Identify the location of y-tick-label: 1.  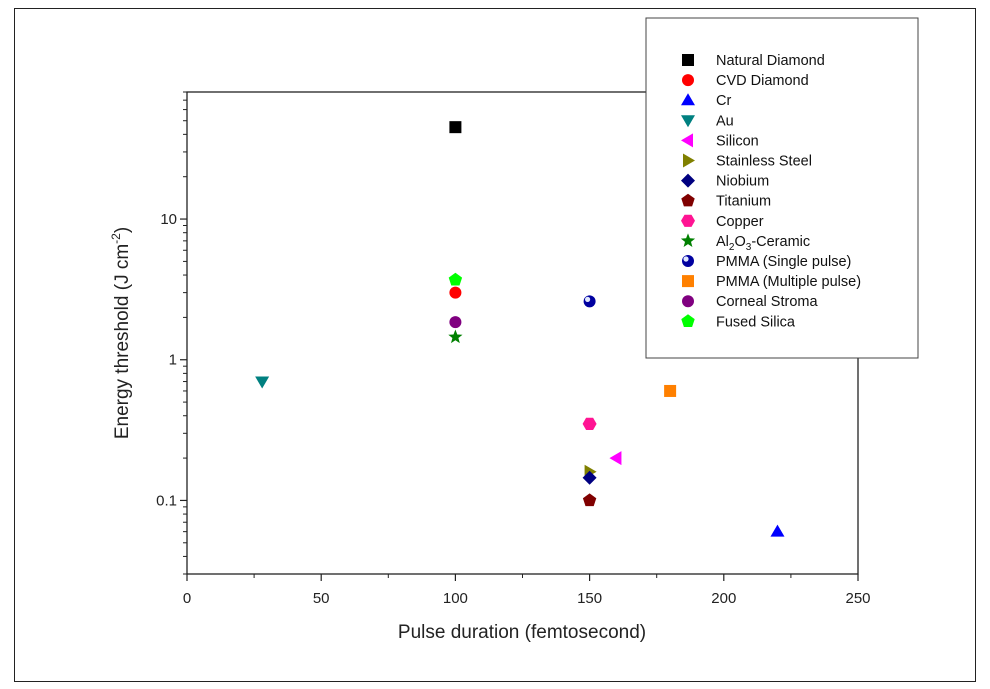
(173, 360).